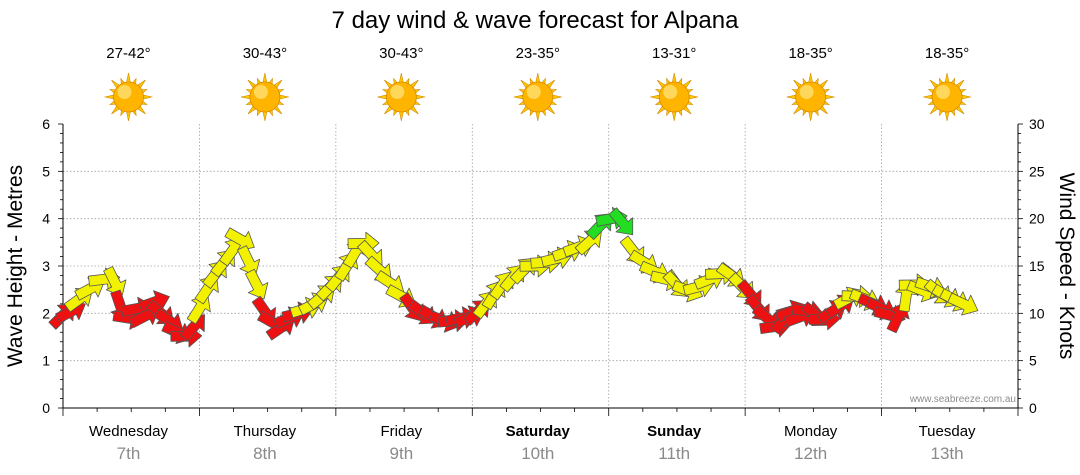  Describe the element at coordinates (401, 431) in the screenshot. I see `day-name-label: Friday` at that location.